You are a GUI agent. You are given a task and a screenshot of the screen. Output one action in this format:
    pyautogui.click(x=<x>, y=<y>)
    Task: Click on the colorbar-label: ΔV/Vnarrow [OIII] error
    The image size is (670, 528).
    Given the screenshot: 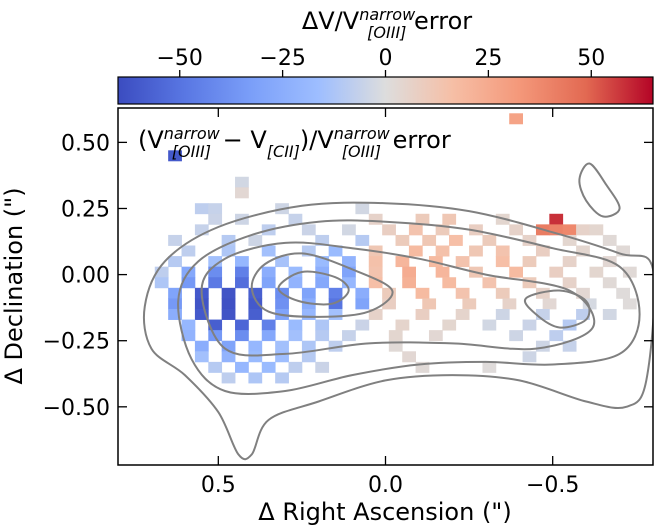 What is the action you would take?
    pyautogui.click(x=387, y=23)
    